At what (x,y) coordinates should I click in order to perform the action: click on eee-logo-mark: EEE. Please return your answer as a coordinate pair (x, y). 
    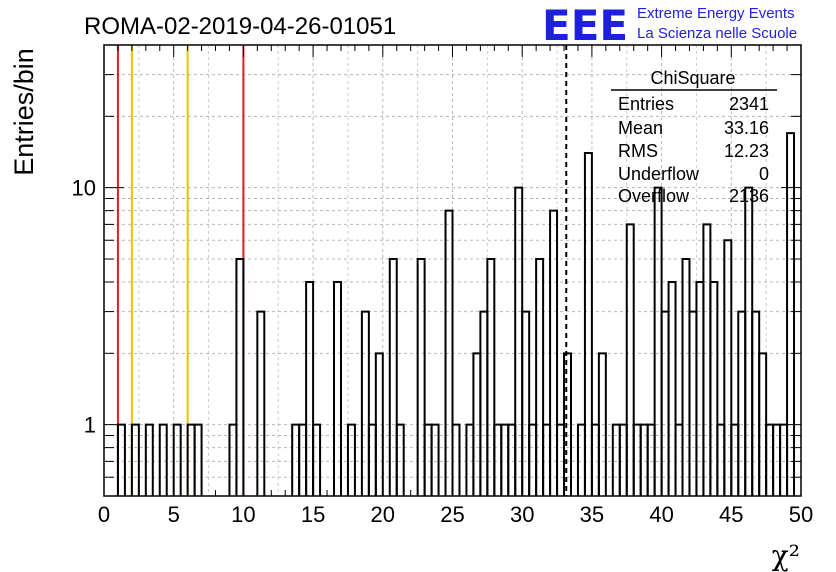
    Looking at the image, I should click on (585, 25).